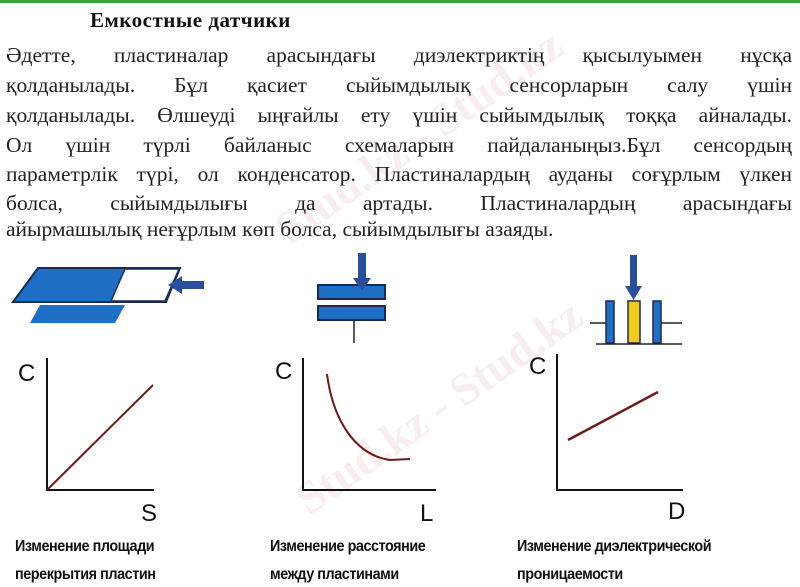  What do you see at coordinates (334, 574) in the screenshot?
I see `caption-line: между пластинами` at bounding box center [334, 574].